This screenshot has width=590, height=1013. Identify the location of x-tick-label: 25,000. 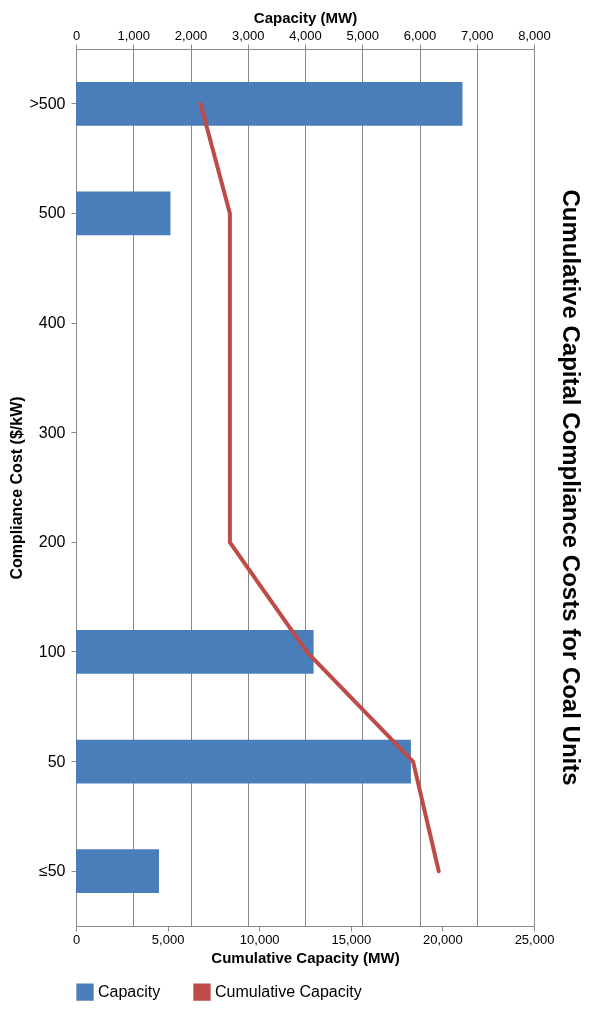
(534, 939).